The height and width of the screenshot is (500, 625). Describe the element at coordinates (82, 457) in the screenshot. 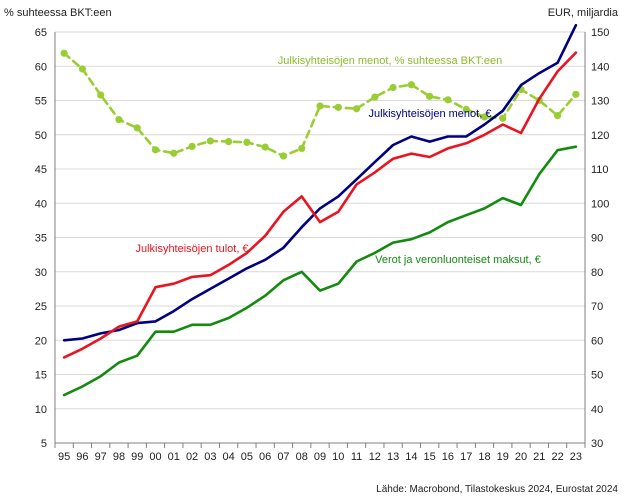

I see `x-tick-label: 96` at that location.